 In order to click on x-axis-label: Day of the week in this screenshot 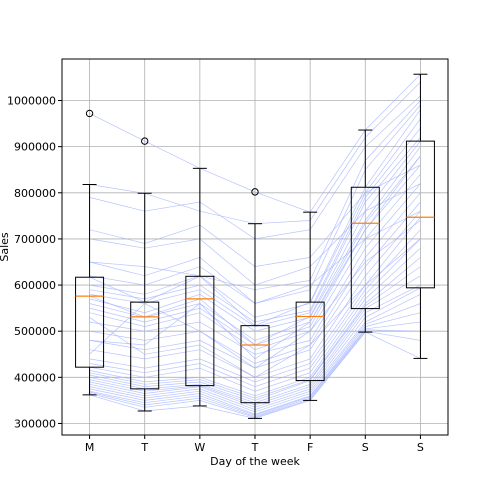, I will do `click(255, 461)`.